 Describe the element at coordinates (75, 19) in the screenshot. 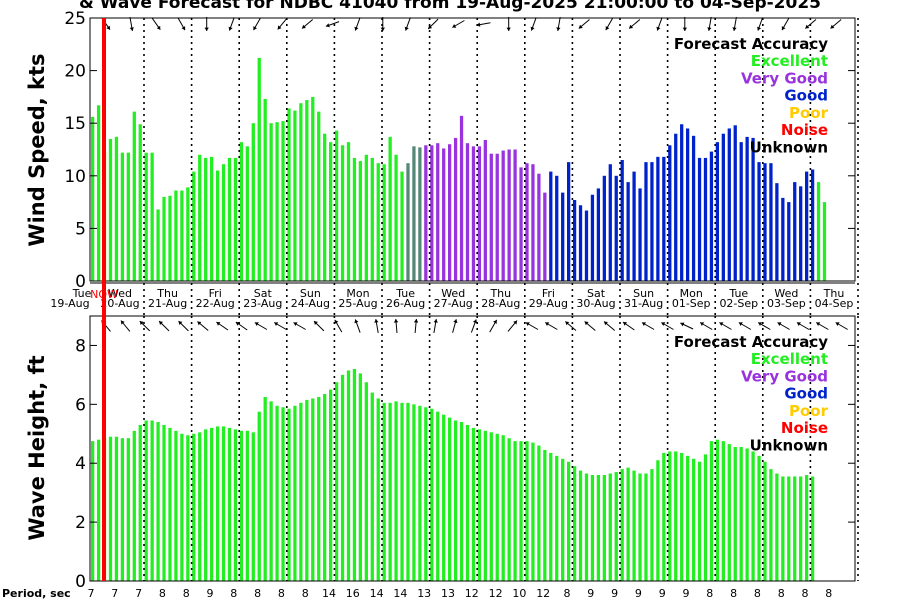

I see `y-tick-label: 25` at that location.